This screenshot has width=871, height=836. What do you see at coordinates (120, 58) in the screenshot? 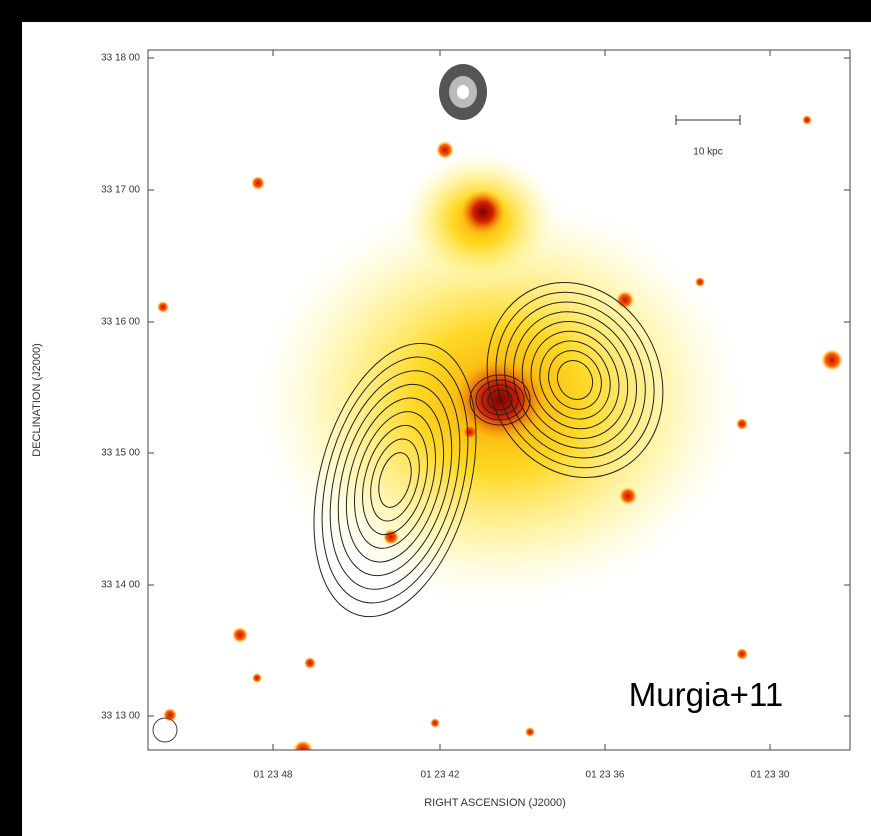
I see `y-tick-label: 33 18 00` at bounding box center [120, 58].